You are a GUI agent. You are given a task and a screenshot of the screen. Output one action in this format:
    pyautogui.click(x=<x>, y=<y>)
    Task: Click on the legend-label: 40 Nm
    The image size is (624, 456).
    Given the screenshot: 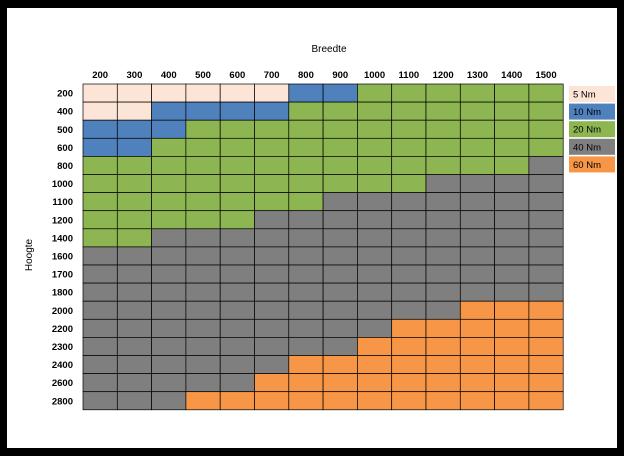 What is the action you would take?
    pyautogui.click(x=587, y=147)
    